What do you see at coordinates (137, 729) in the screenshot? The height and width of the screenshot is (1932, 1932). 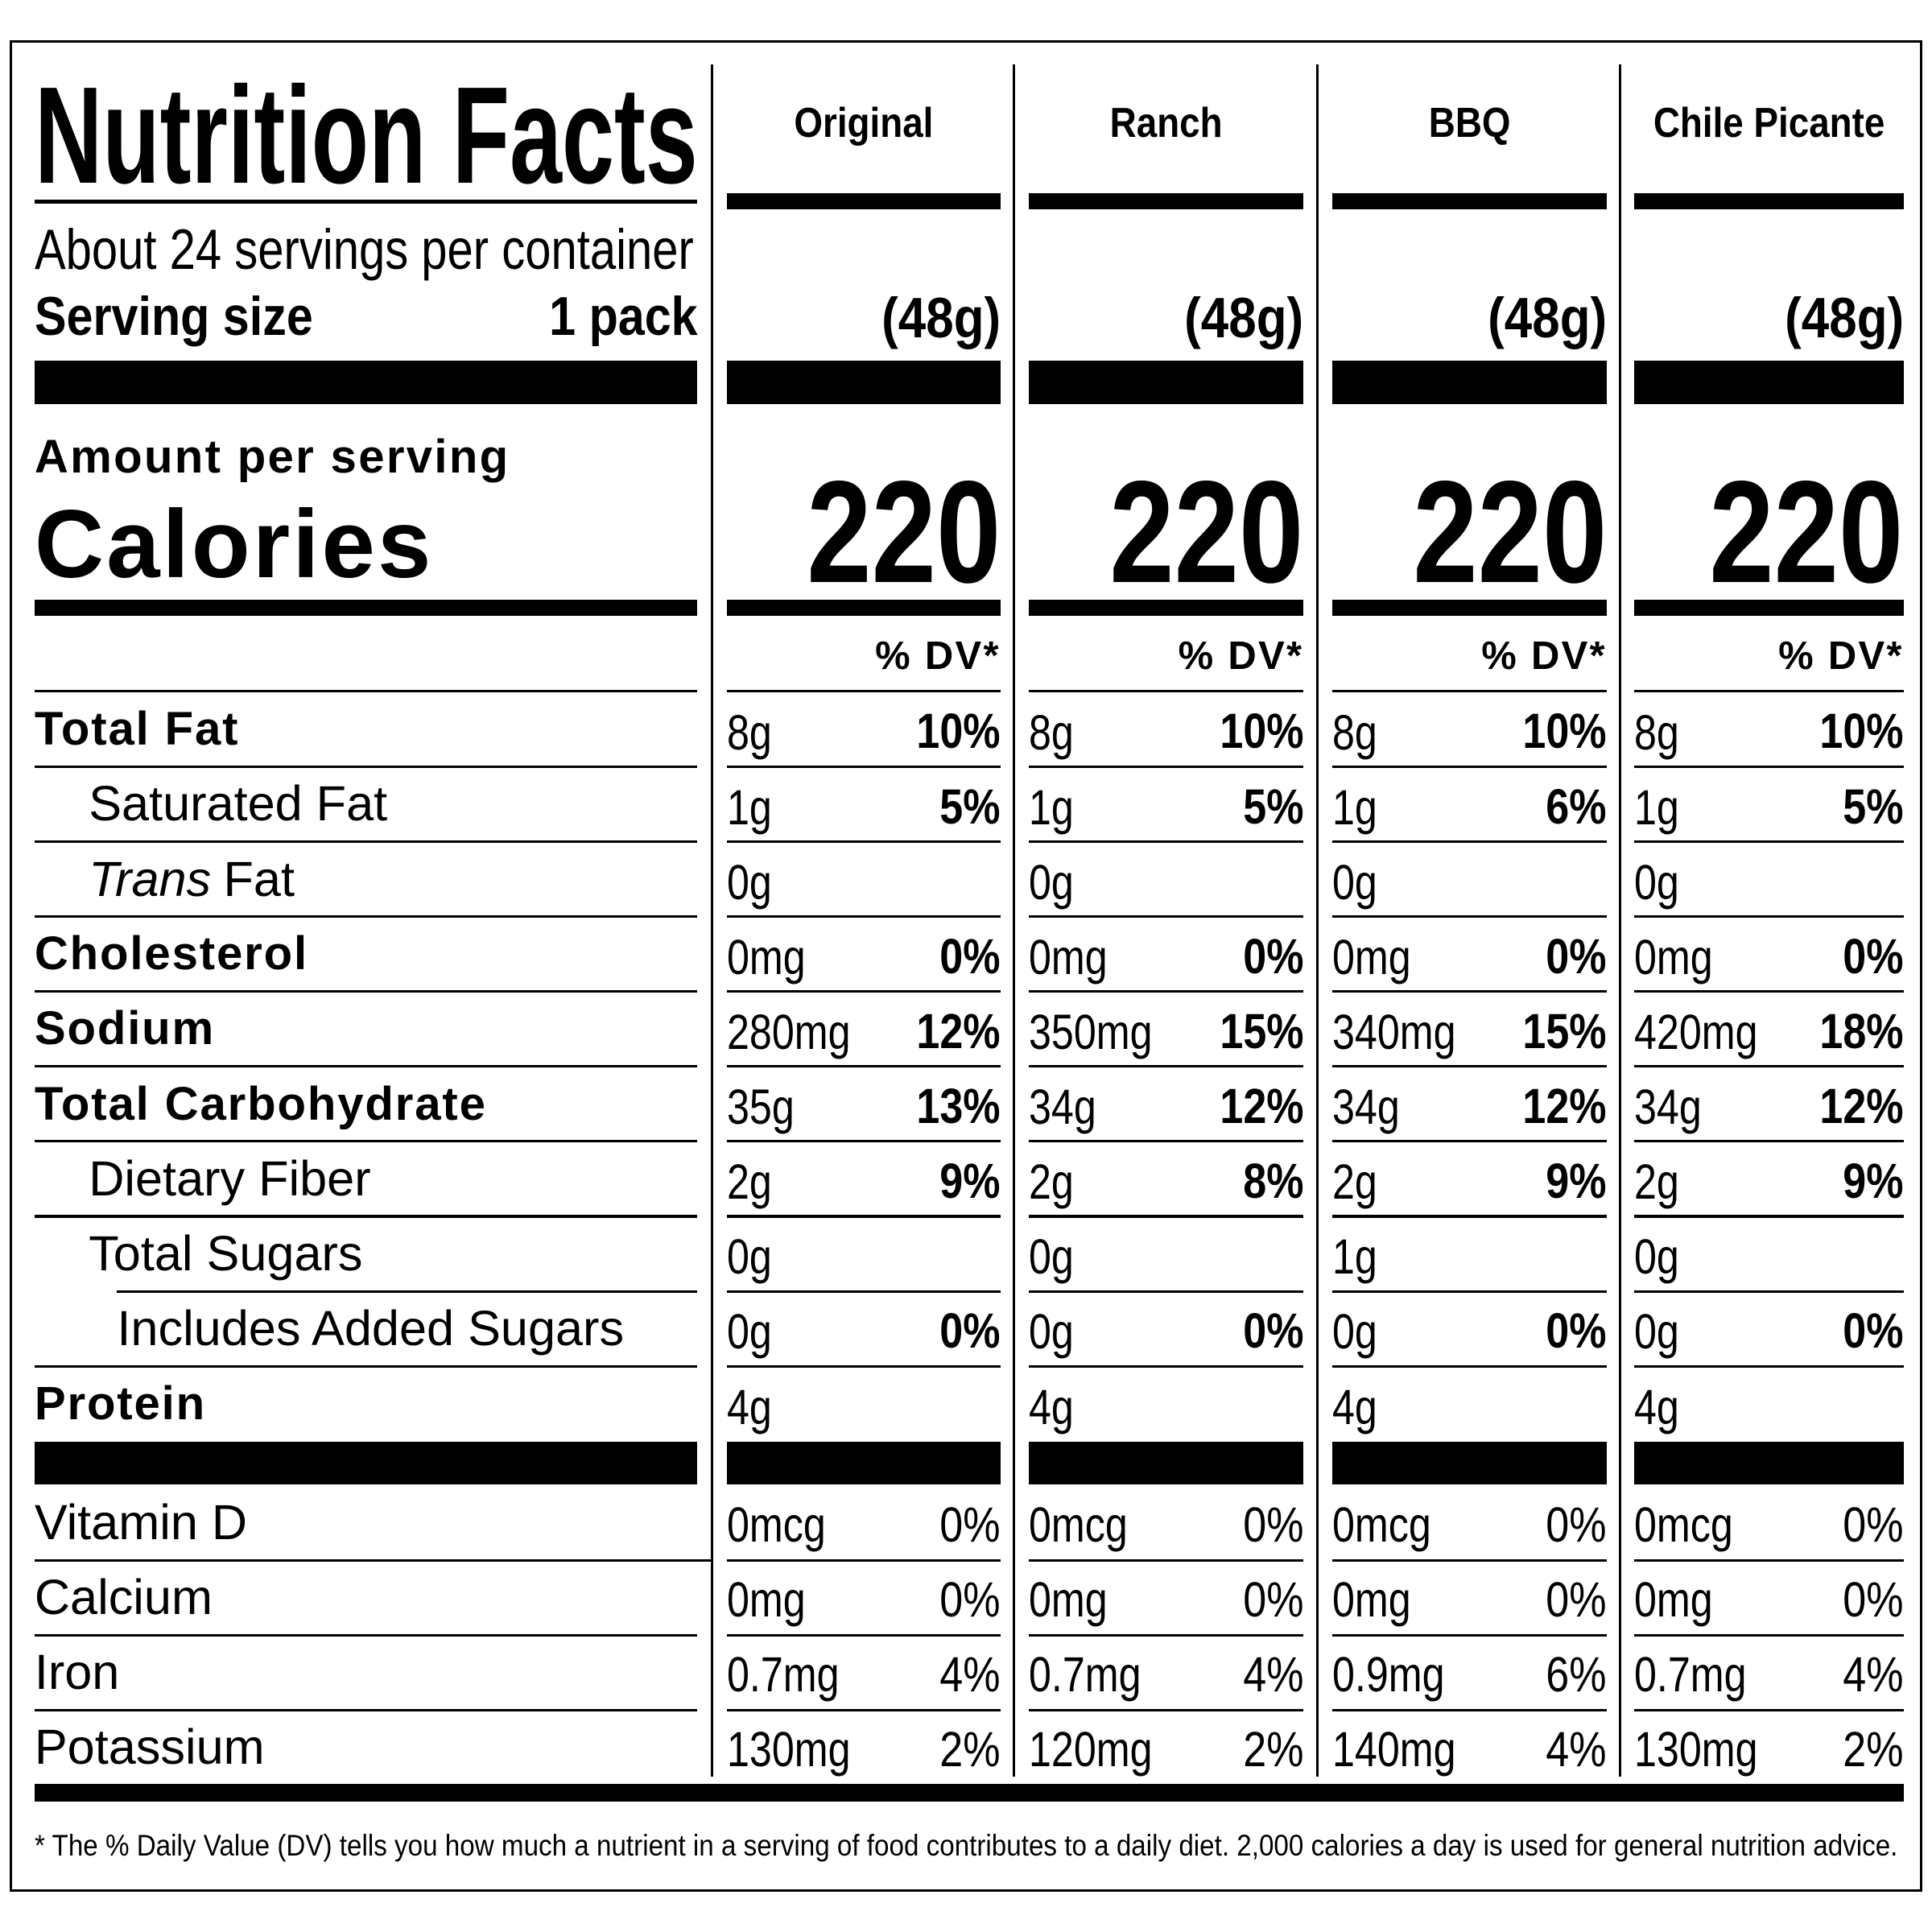 I see `nutrient-label: Total Fat` at bounding box center [137, 729].